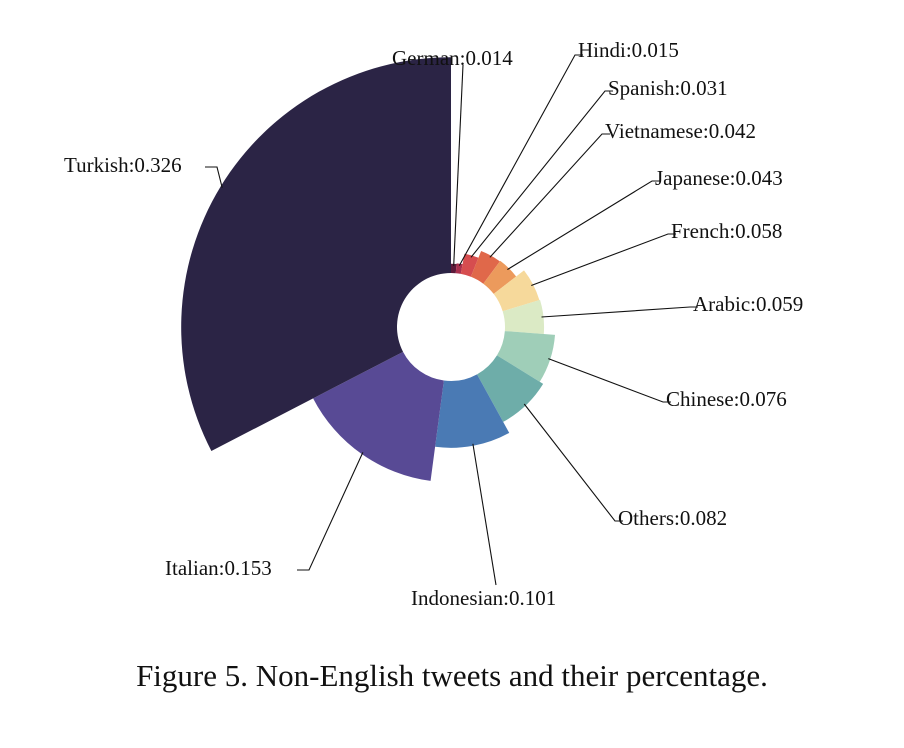  Describe the element at coordinates (672, 518) in the screenshot. I see `label-others: Others:0.082` at that location.